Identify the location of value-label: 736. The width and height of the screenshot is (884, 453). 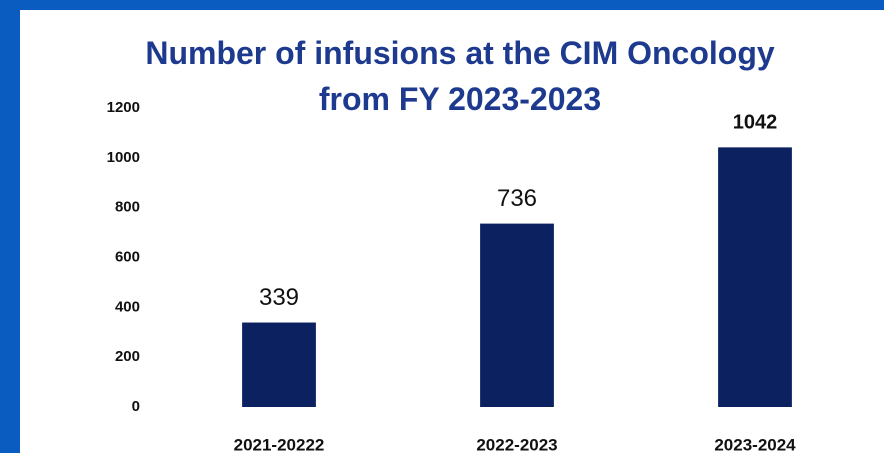
(517, 198).